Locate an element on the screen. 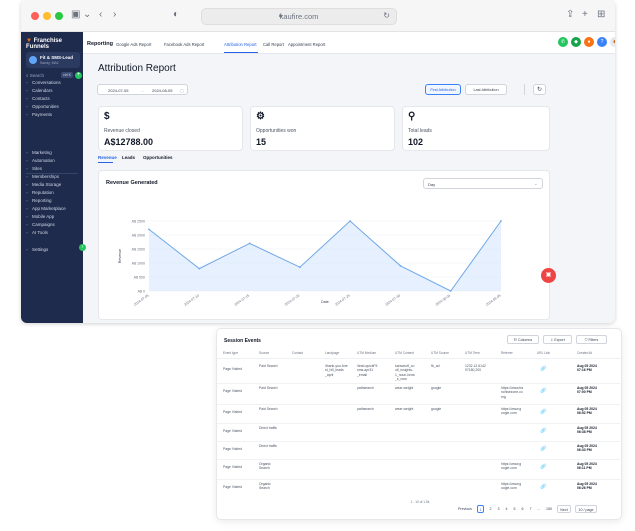  sidebar-item-memberships: ◦ Memberships is located at coordinates (53, 178).